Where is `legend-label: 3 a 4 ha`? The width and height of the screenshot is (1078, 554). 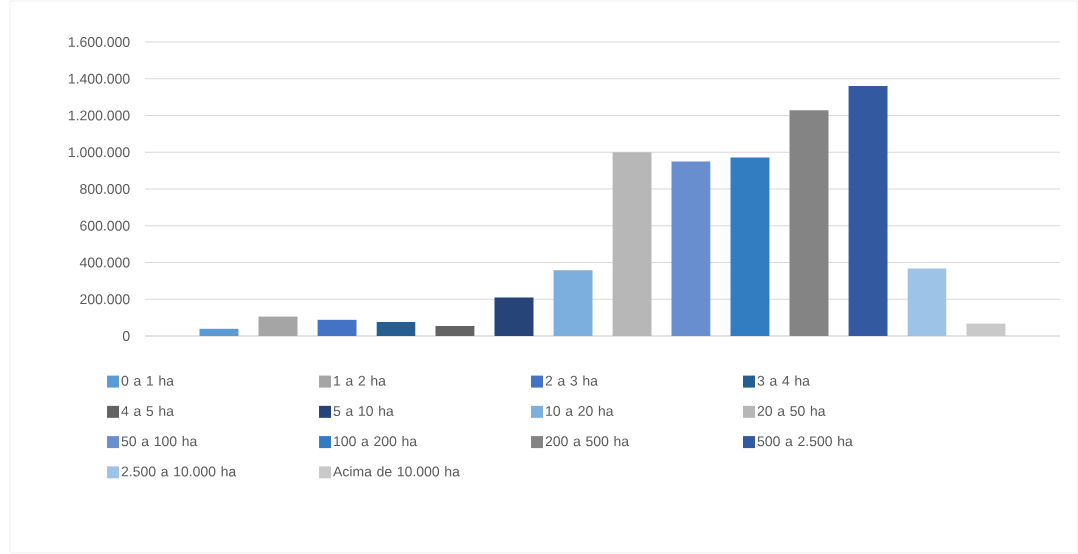 legend-label: 3 a 4 ha is located at coordinates (783, 380).